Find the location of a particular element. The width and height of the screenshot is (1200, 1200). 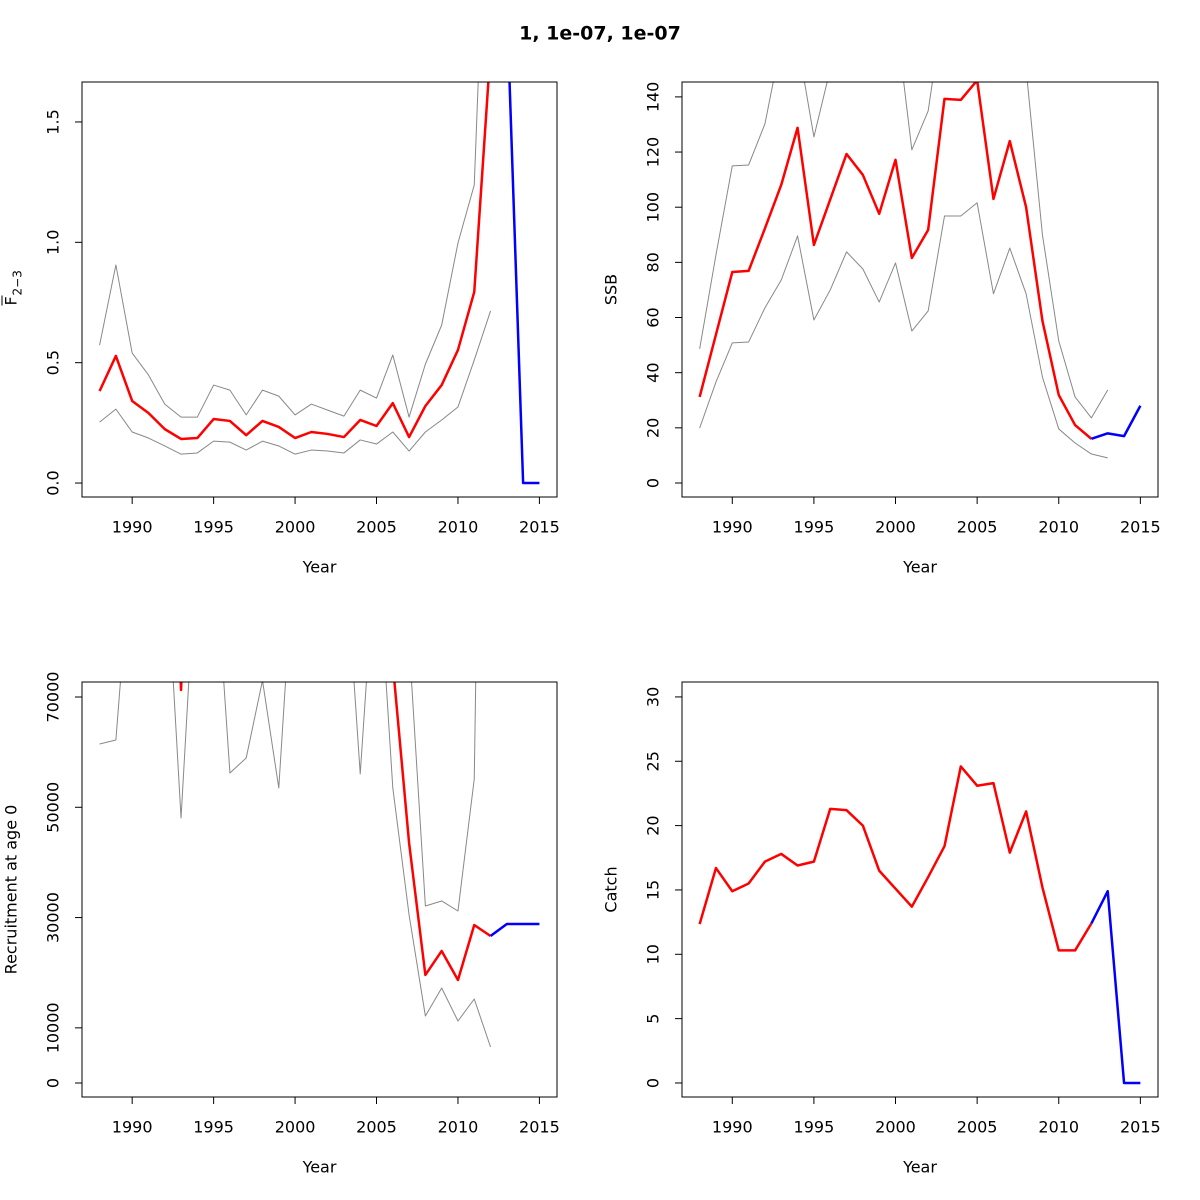

y-tick-label: 80 is located at coordinates (653, 262).